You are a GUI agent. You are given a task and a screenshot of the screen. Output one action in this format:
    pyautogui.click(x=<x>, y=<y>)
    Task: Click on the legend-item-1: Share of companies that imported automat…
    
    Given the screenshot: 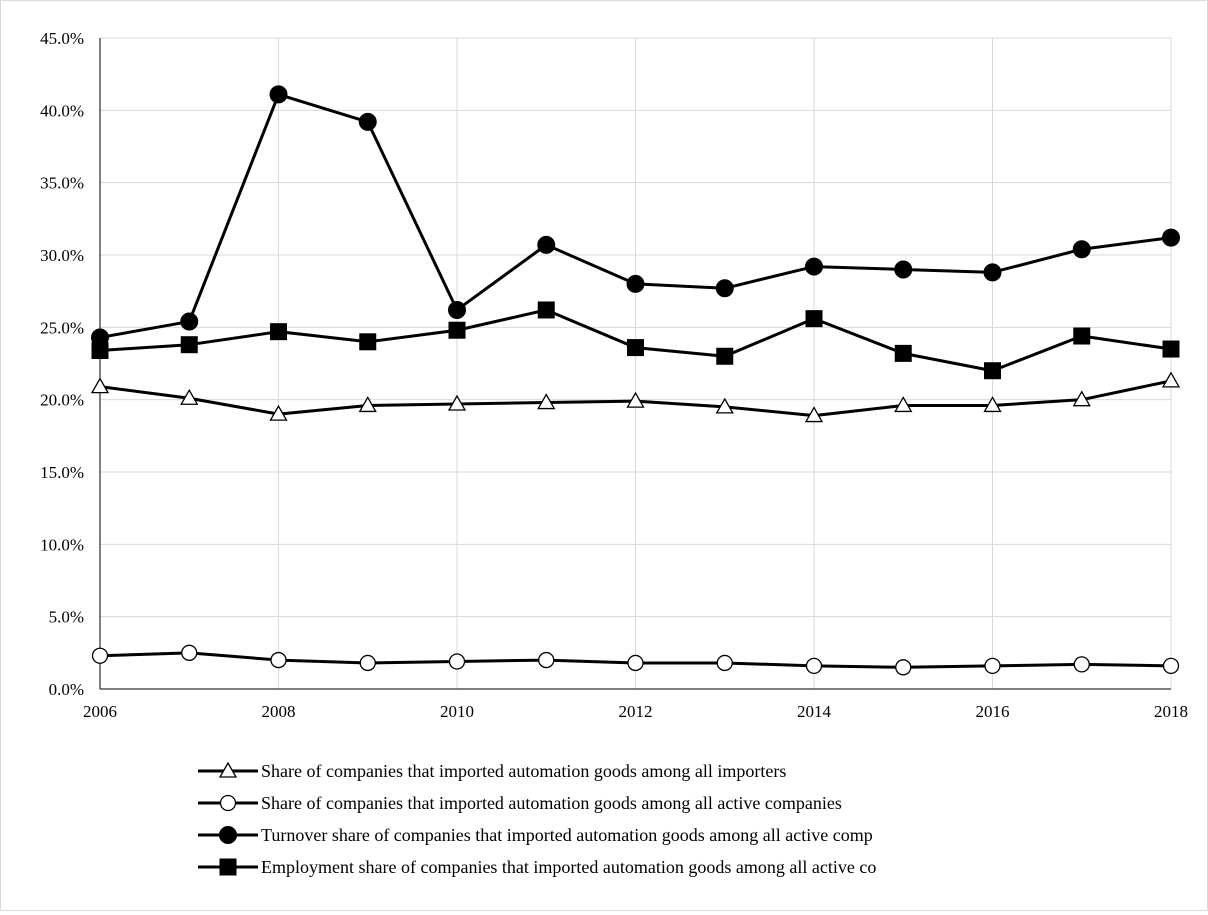 What is the action you would take?
    pyautogui.click(x=492, y=771)
    